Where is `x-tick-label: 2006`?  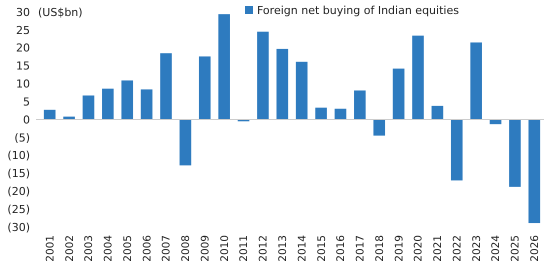
x-tick-label: 2006 is located at coordinates (147, 248).